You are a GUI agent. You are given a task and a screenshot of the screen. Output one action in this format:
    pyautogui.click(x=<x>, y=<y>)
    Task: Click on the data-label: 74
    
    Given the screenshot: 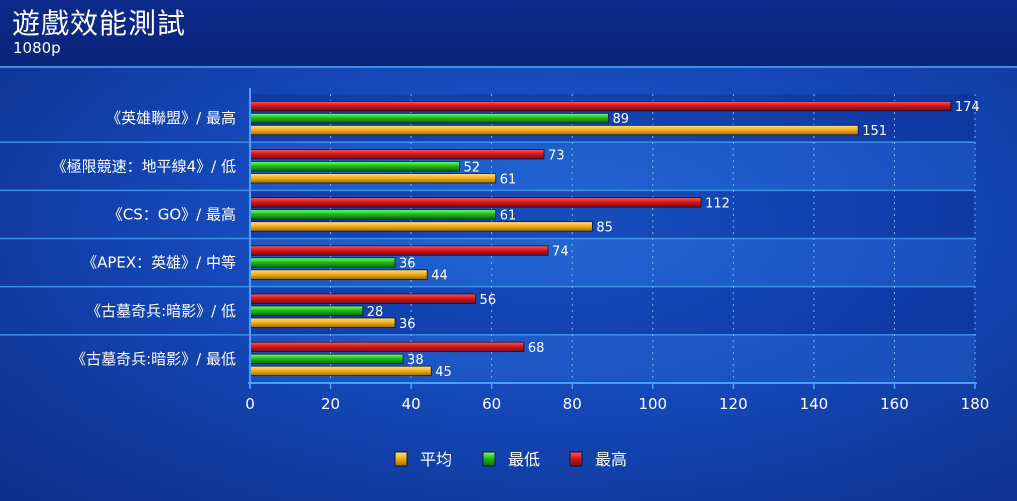 What is the action you would take?
    pyautogui.click(x=560, y=252)
    